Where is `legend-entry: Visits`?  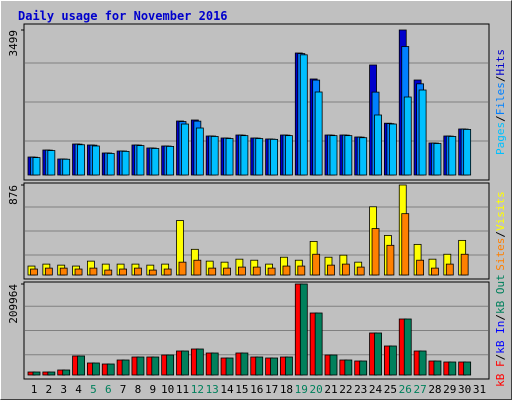
legend-entry: Visits is located at coordinates (500, 211).